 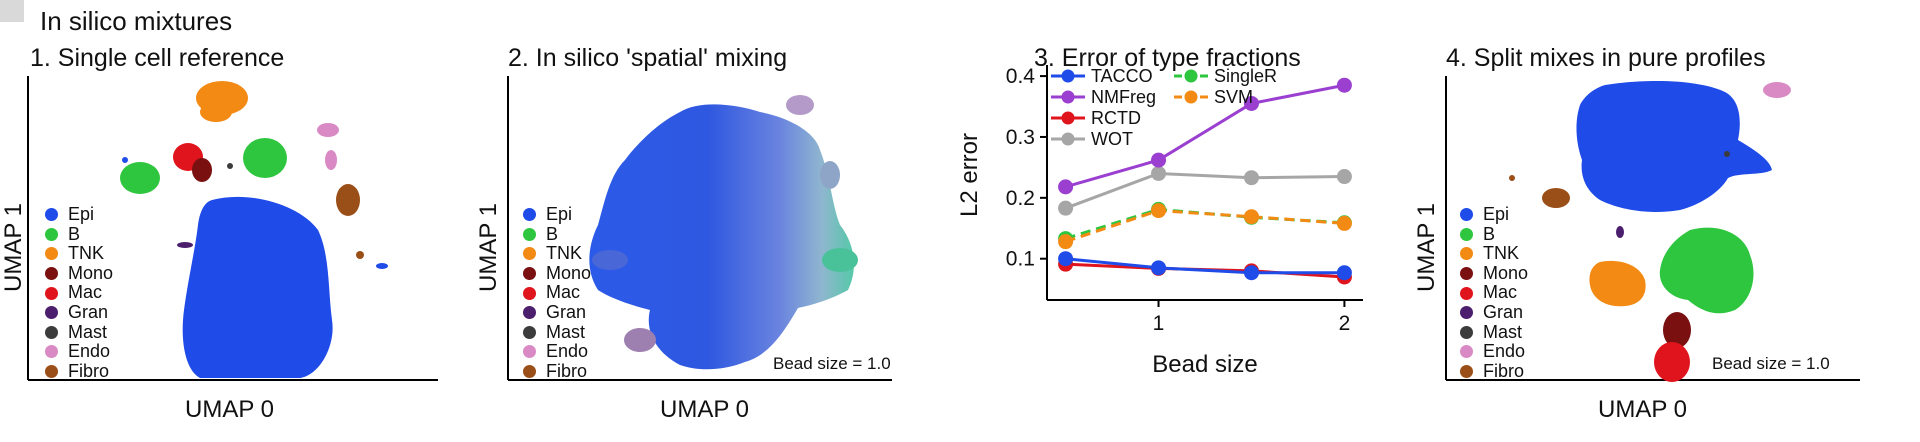 I want to click on panel-2-axes, so click(x=699, y=228).